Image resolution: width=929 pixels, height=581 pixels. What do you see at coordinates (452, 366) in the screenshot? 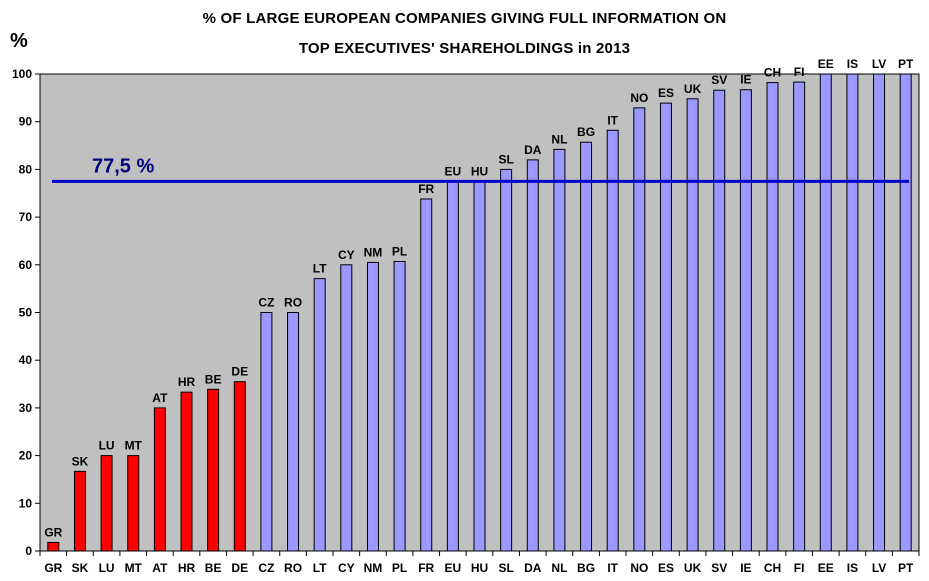
I see `bar-eu` at bounding box center [452, 366].